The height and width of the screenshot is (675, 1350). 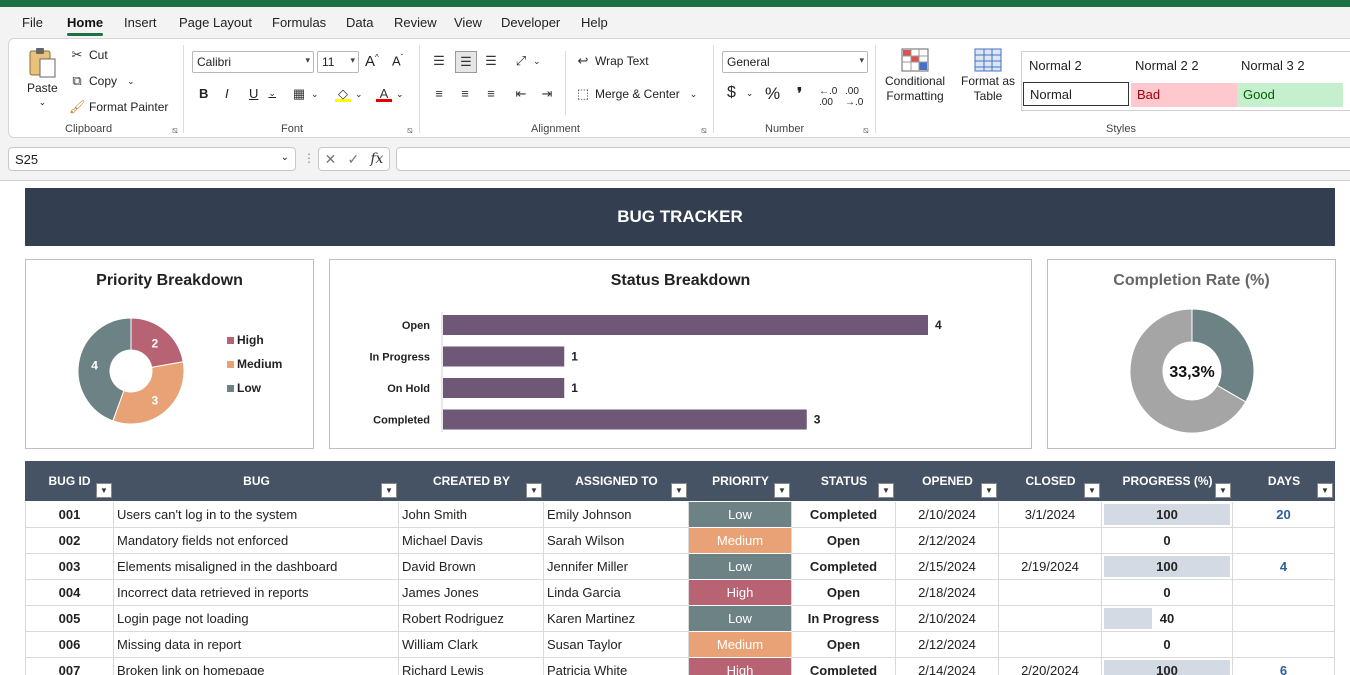 I want to click on cell-assigned: Sarah Wilson, so click(x=616, y=541).